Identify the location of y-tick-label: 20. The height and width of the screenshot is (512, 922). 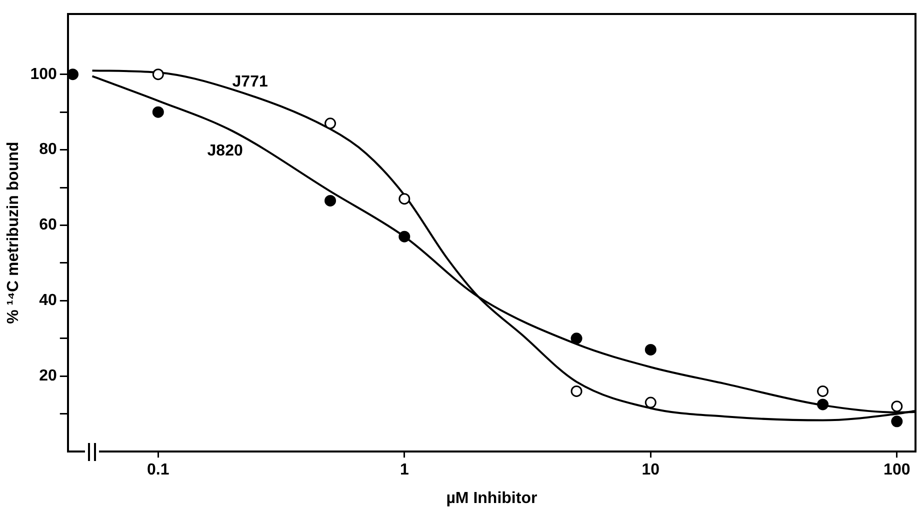
(48, 376).